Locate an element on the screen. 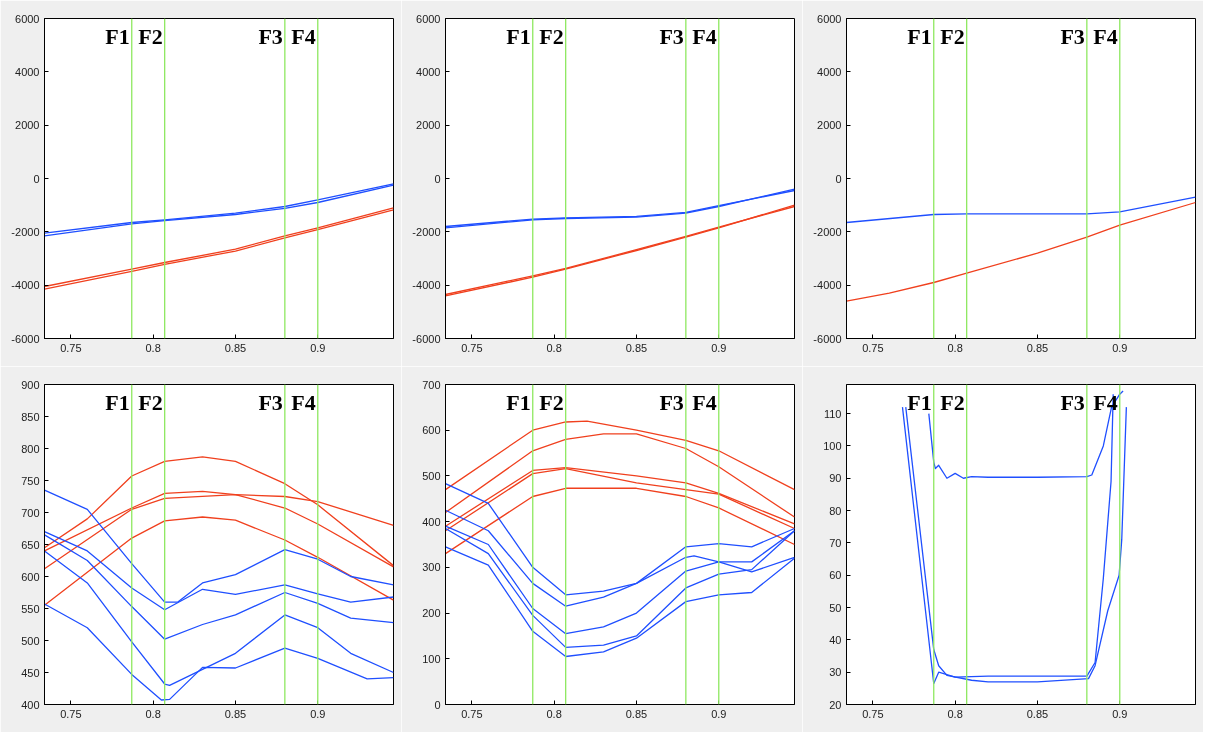  y-tick-label: 30 is located at coordinates (835, 672).